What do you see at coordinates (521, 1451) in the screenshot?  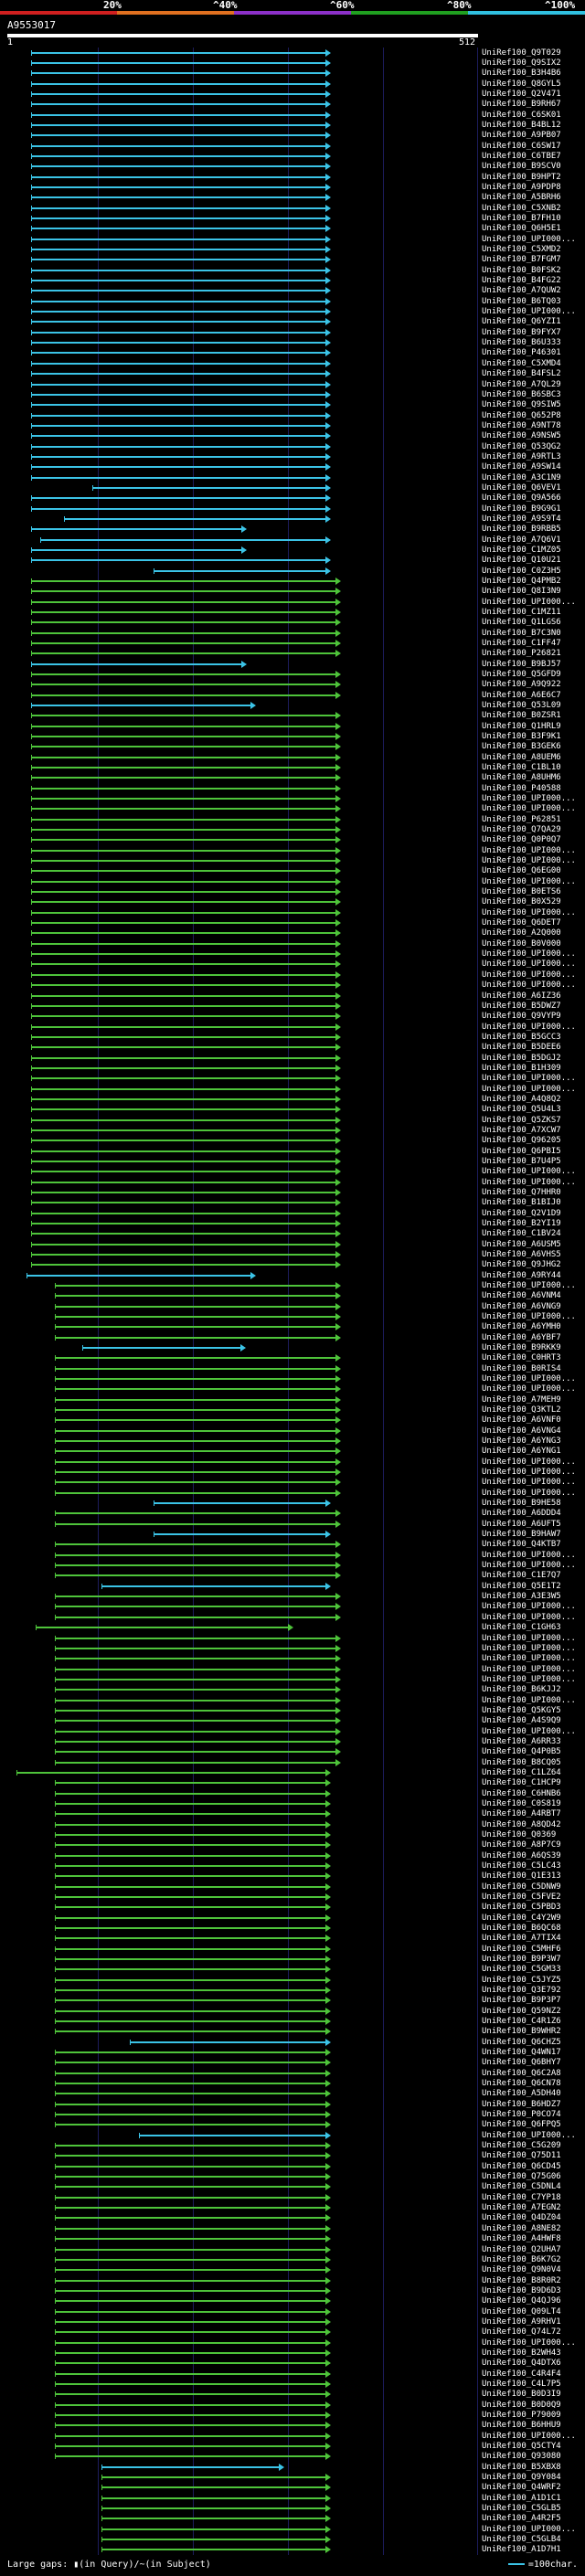 I see `hit-label: UniRef100_A6YNG1` at bounding box center [521, 1451].